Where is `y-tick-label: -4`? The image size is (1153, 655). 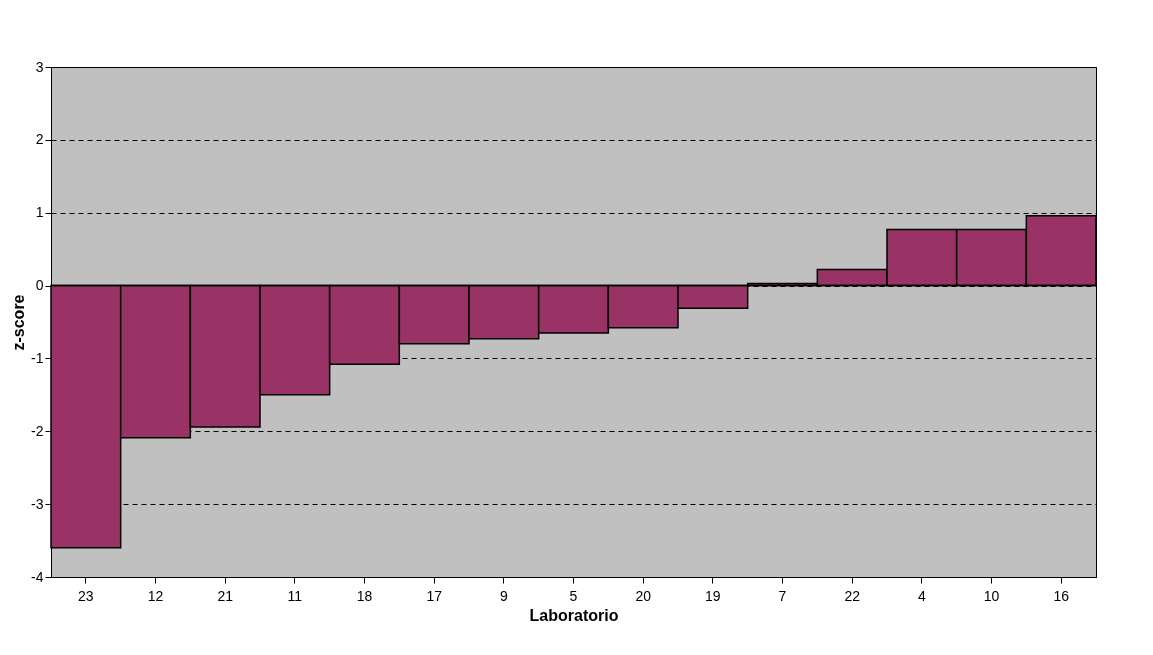
y-tick-label: -4 is located at coordinates (37, 576).